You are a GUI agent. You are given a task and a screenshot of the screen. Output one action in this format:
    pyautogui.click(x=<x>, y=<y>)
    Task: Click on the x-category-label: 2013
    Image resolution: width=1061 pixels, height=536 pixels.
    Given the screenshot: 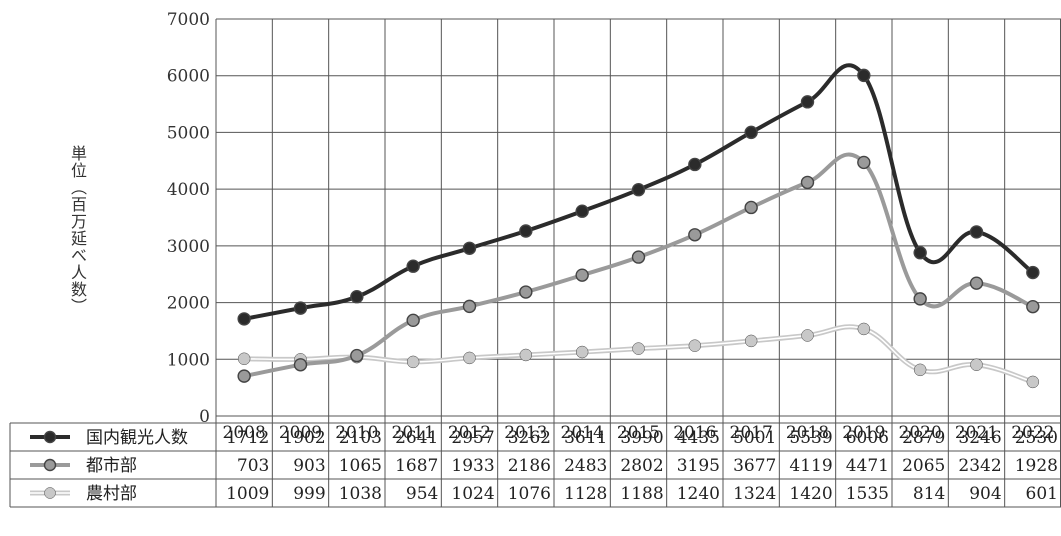 What is the action you would take?
    pyautogui.click(x=525, y=433)
    